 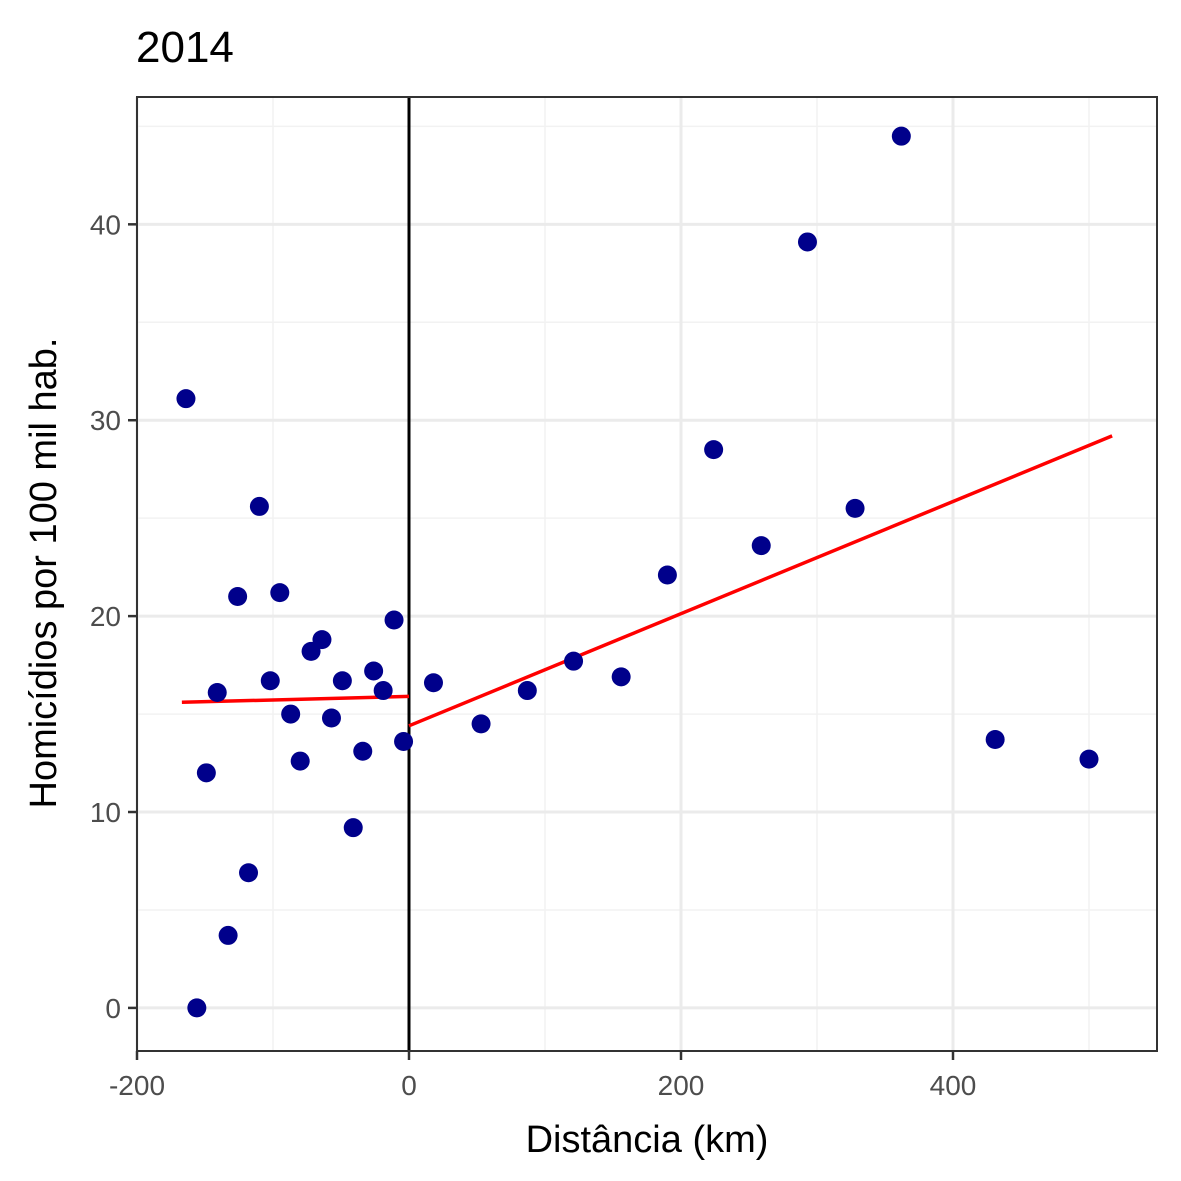 What do you see at coordinates (409, 1085) in the screenshot?
I see `x-tick-label: 0` at bounding box center [409, 1085].